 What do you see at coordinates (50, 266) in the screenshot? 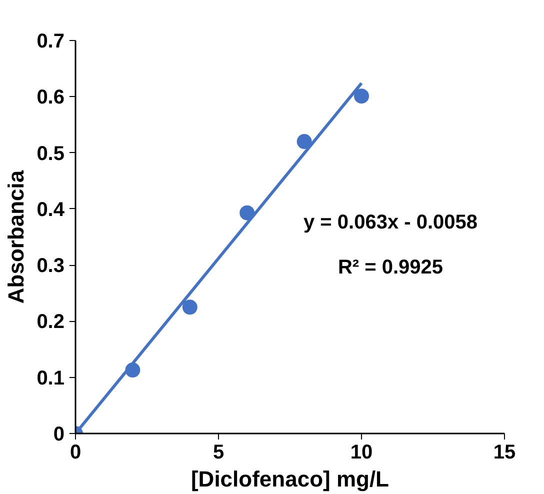
I see `y-tick-label: 0.3` at bounding box center [50, 266].